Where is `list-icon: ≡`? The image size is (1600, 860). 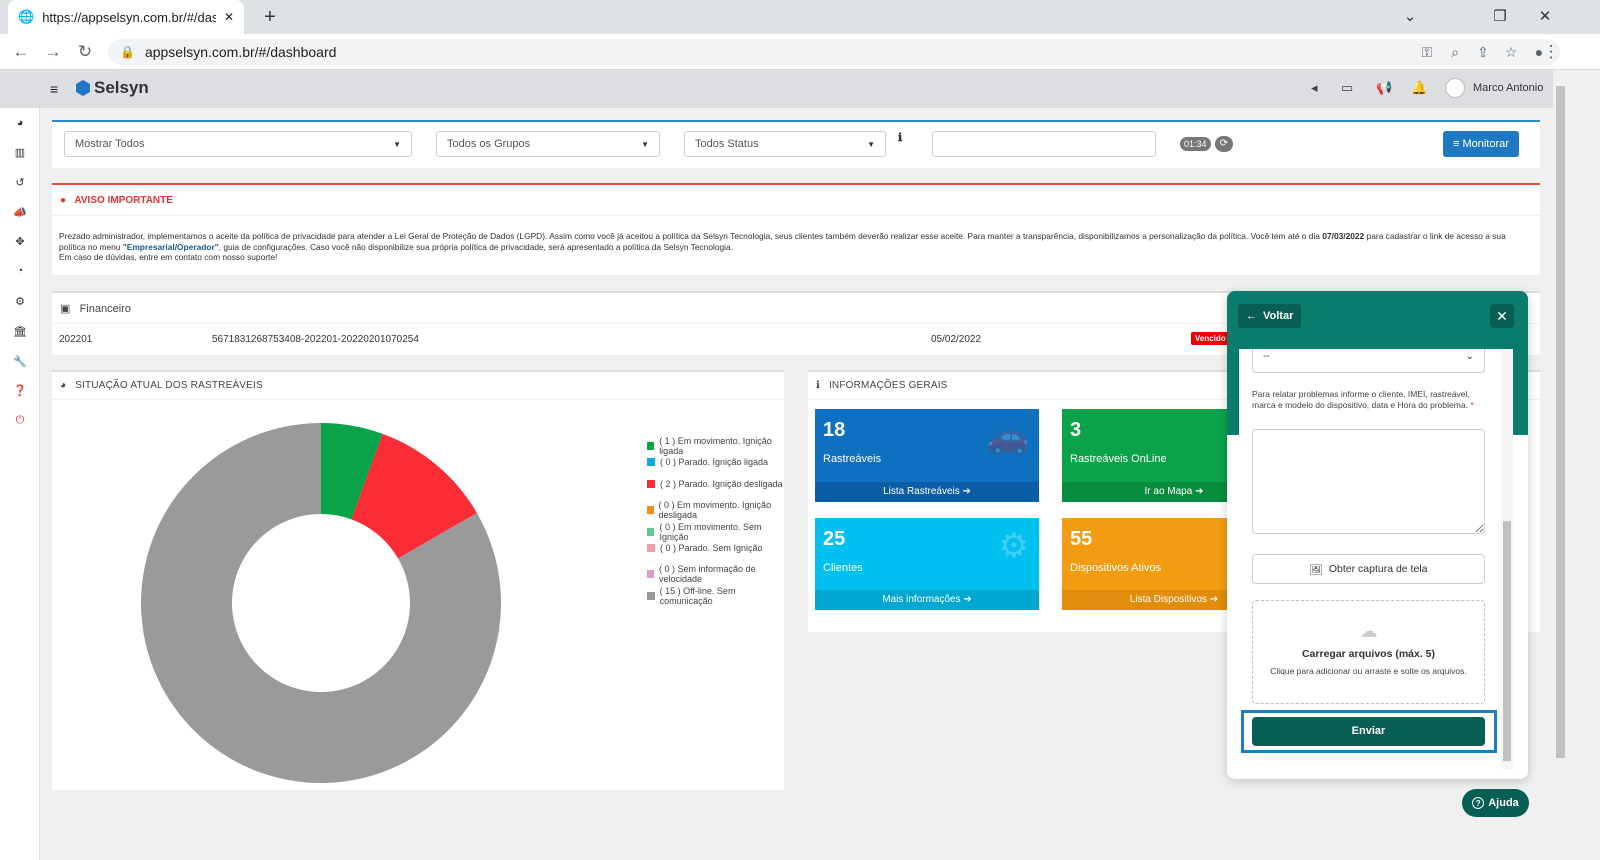
list-icon: ≡ is located at coordinates (1456, 144).